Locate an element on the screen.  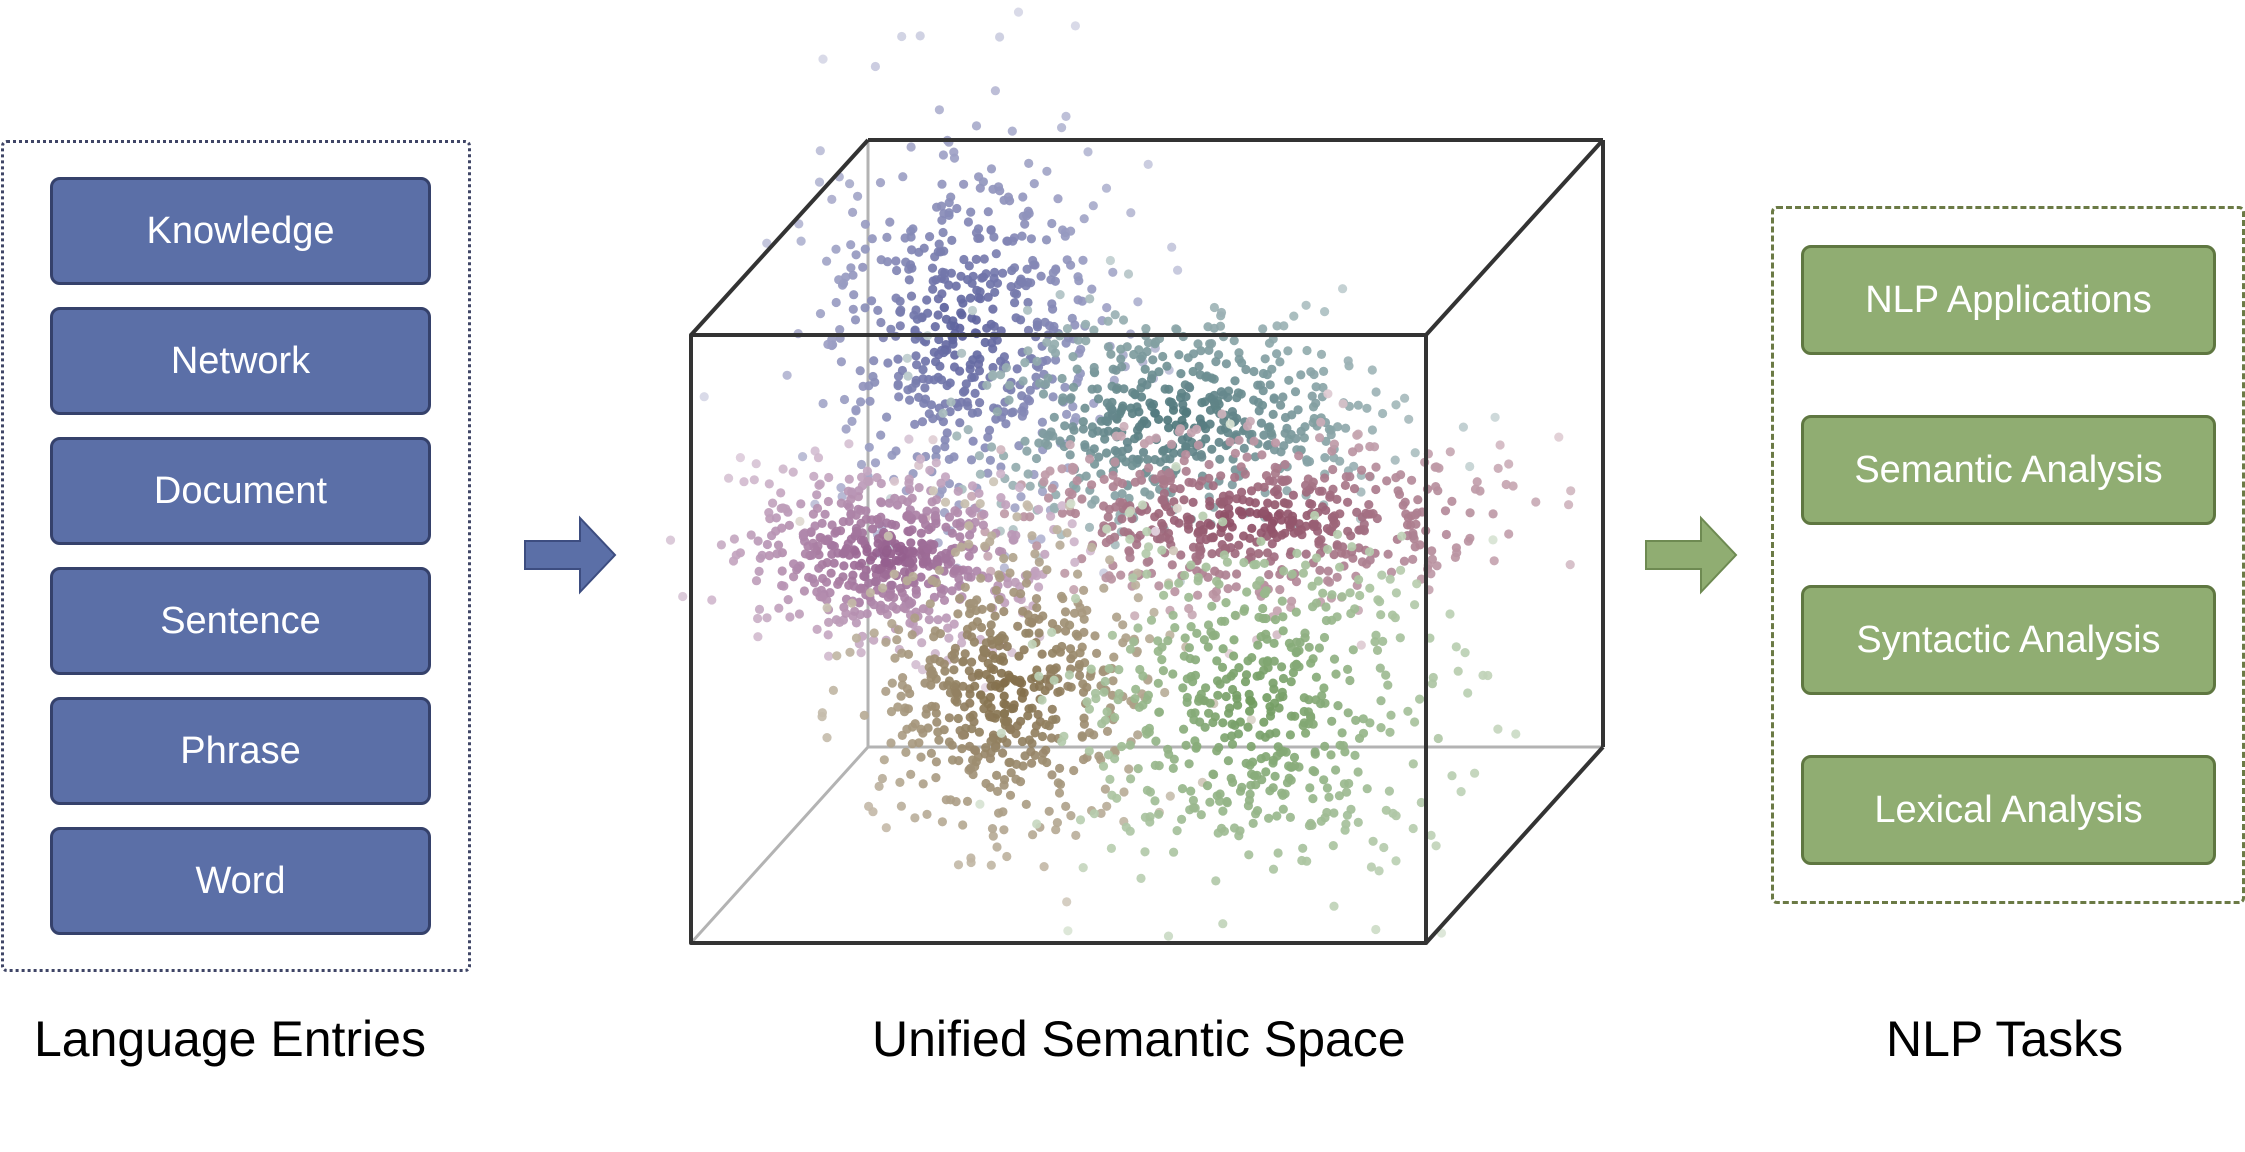
entry-knowledge: Knowledge is located at coordinates (240, 231).